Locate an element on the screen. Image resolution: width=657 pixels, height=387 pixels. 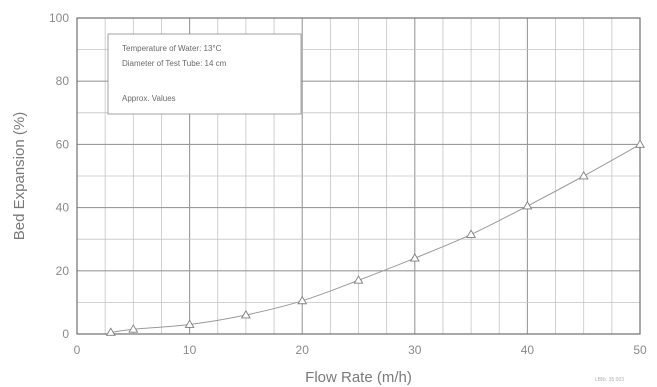
x-tick-label: 50 is located at coordinates (640, 350).